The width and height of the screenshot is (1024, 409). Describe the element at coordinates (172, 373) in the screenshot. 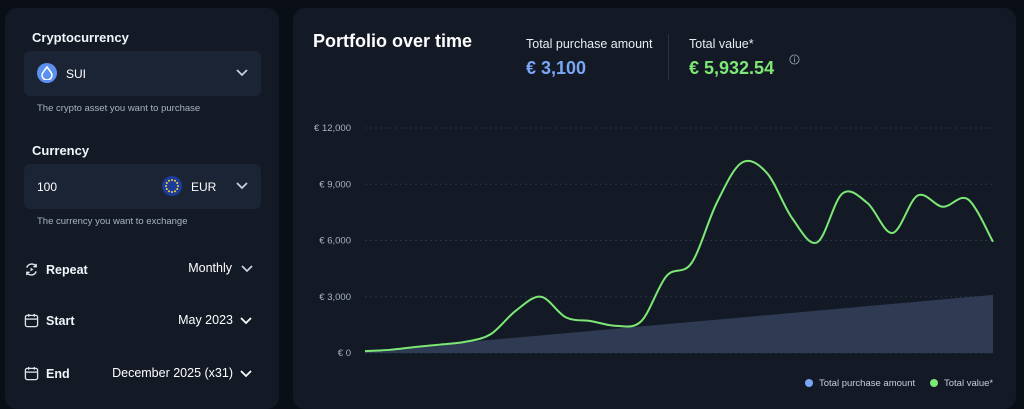

I see `end-value: December 2025 (x31)` at that location.